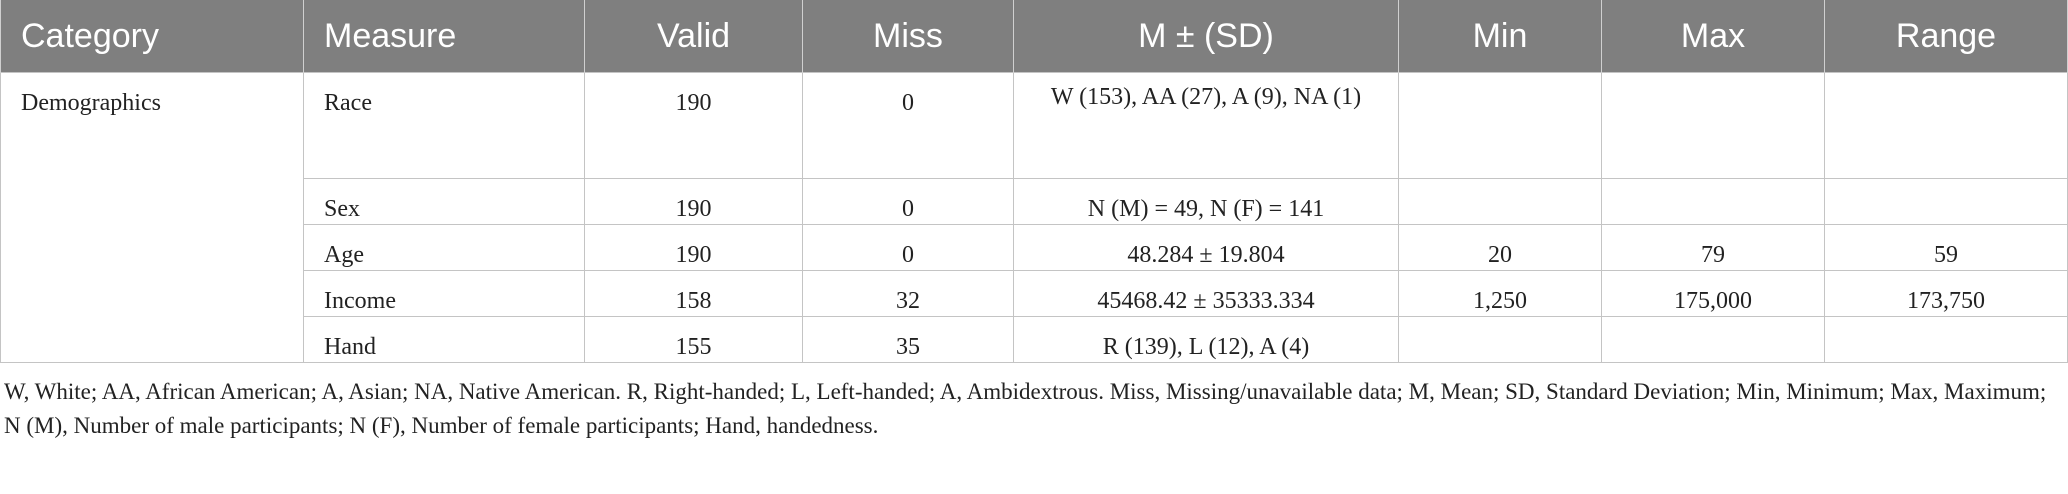  Describe the element at coordinates (1713, 36) in the screenshot. I see `header-cell: Max` at that location.